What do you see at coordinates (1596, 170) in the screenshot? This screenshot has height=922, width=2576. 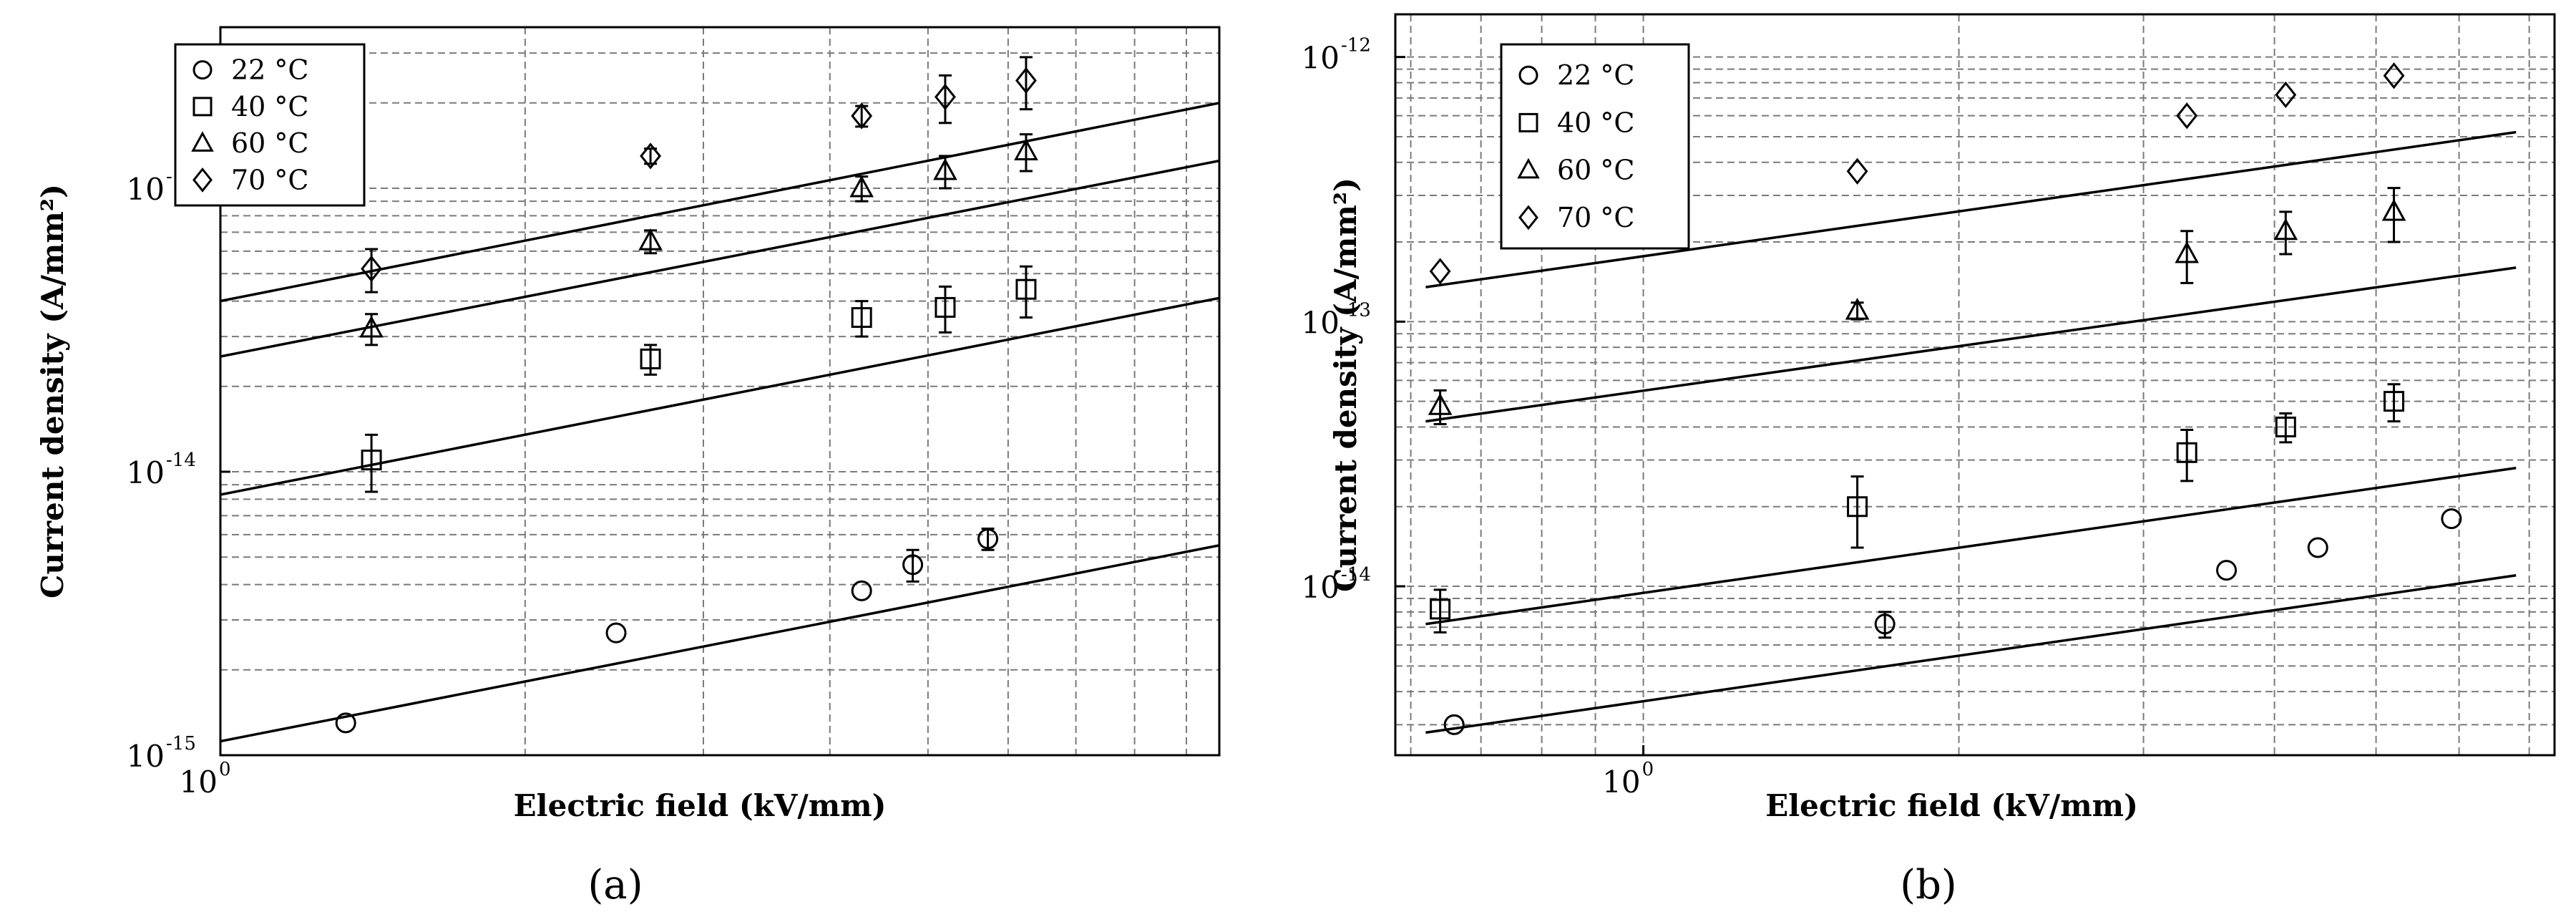 I see `legend-entry: 60 °C` at bounding box center [1596, 170].